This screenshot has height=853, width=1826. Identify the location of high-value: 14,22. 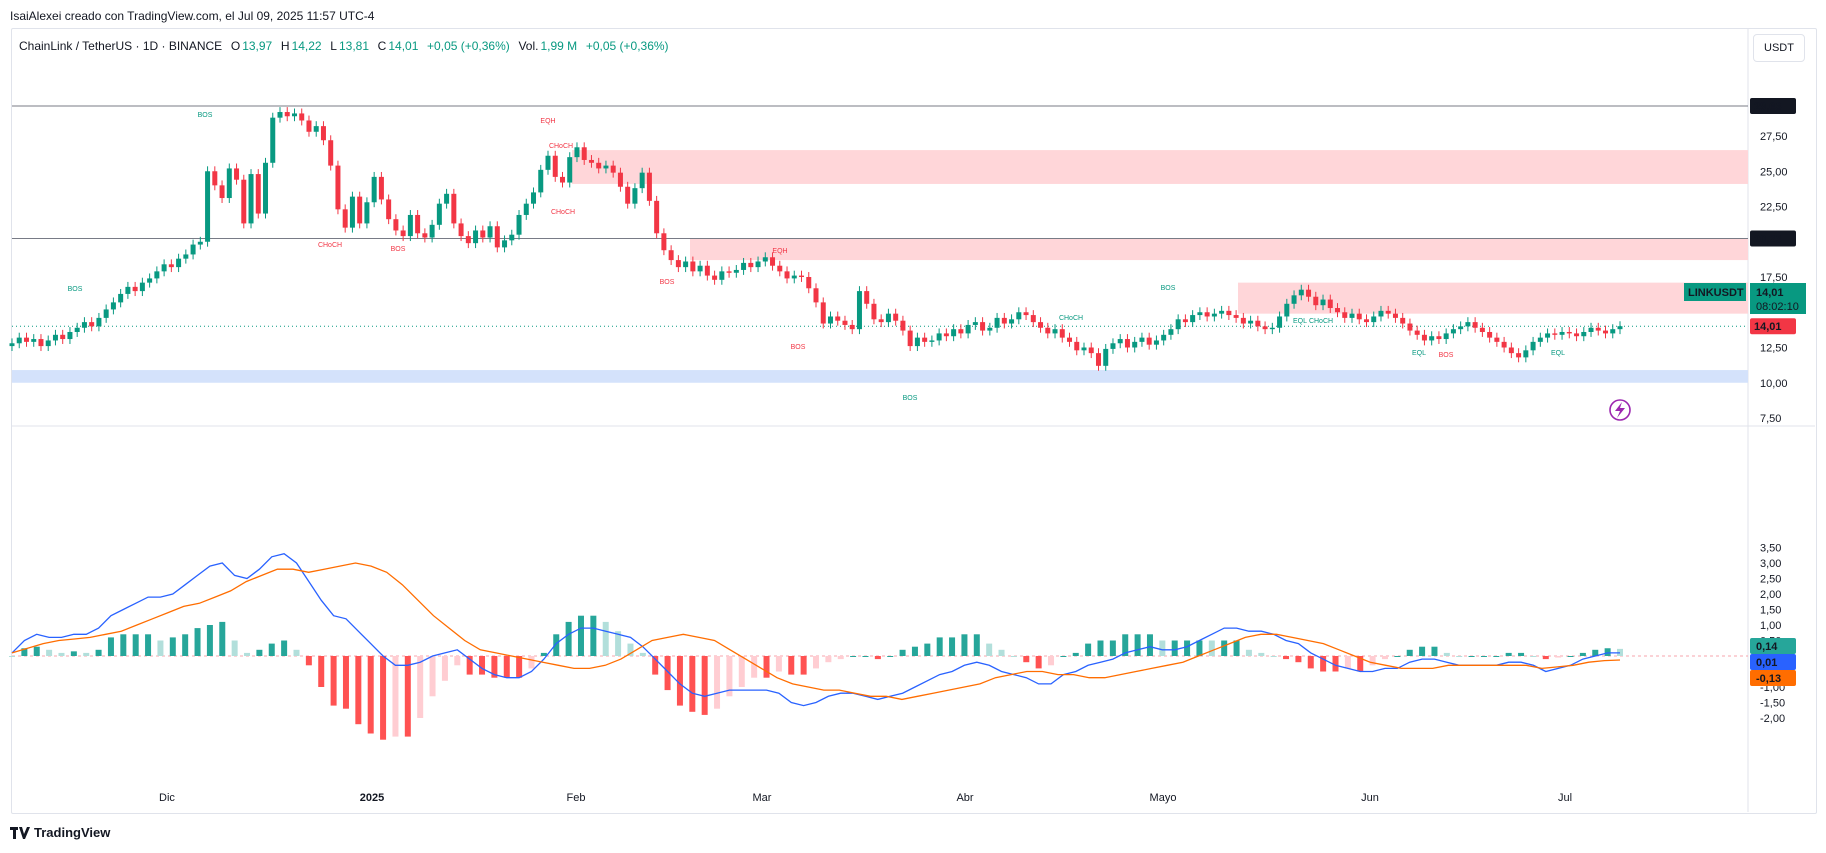
(306, 46).